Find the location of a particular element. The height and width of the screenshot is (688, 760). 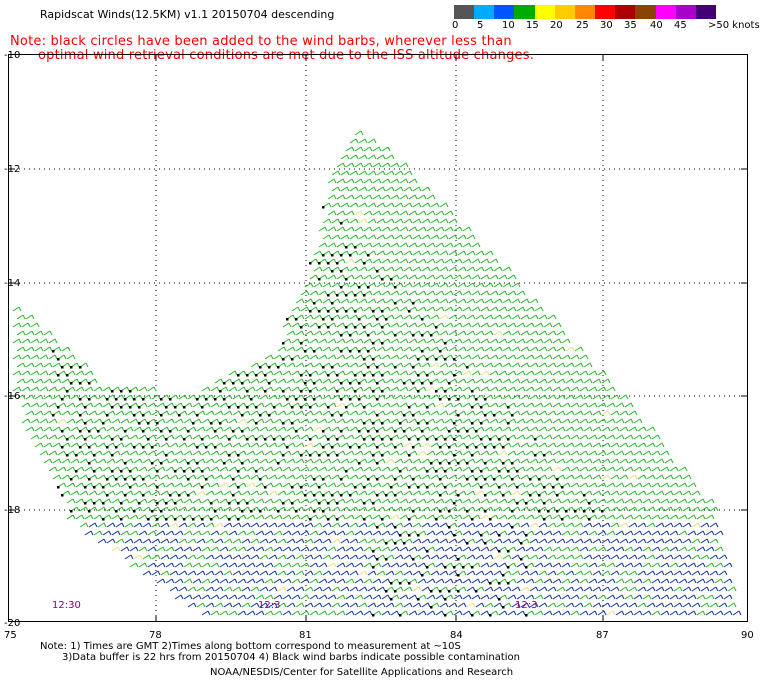

legend-label: 40 is located at coordinates (656, 25).